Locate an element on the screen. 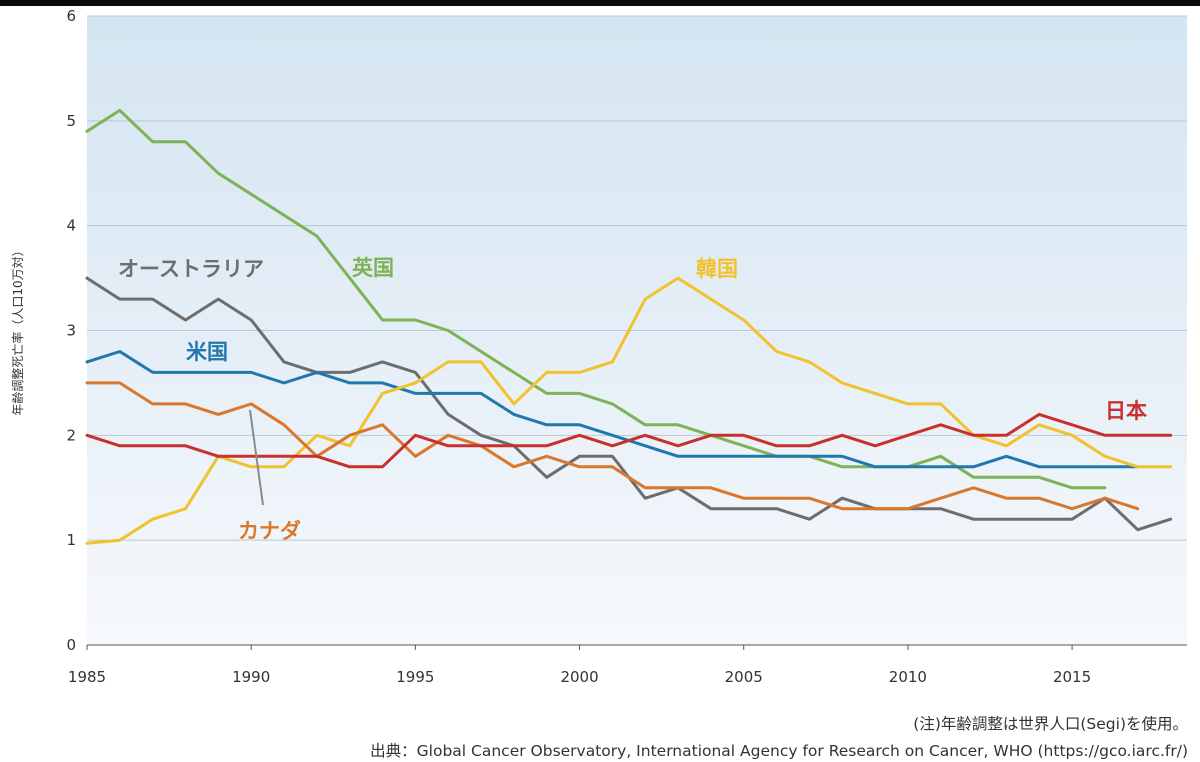 This screenshot has width=1200, height=762. series-line-日本 is located at coordinates (629, 440).